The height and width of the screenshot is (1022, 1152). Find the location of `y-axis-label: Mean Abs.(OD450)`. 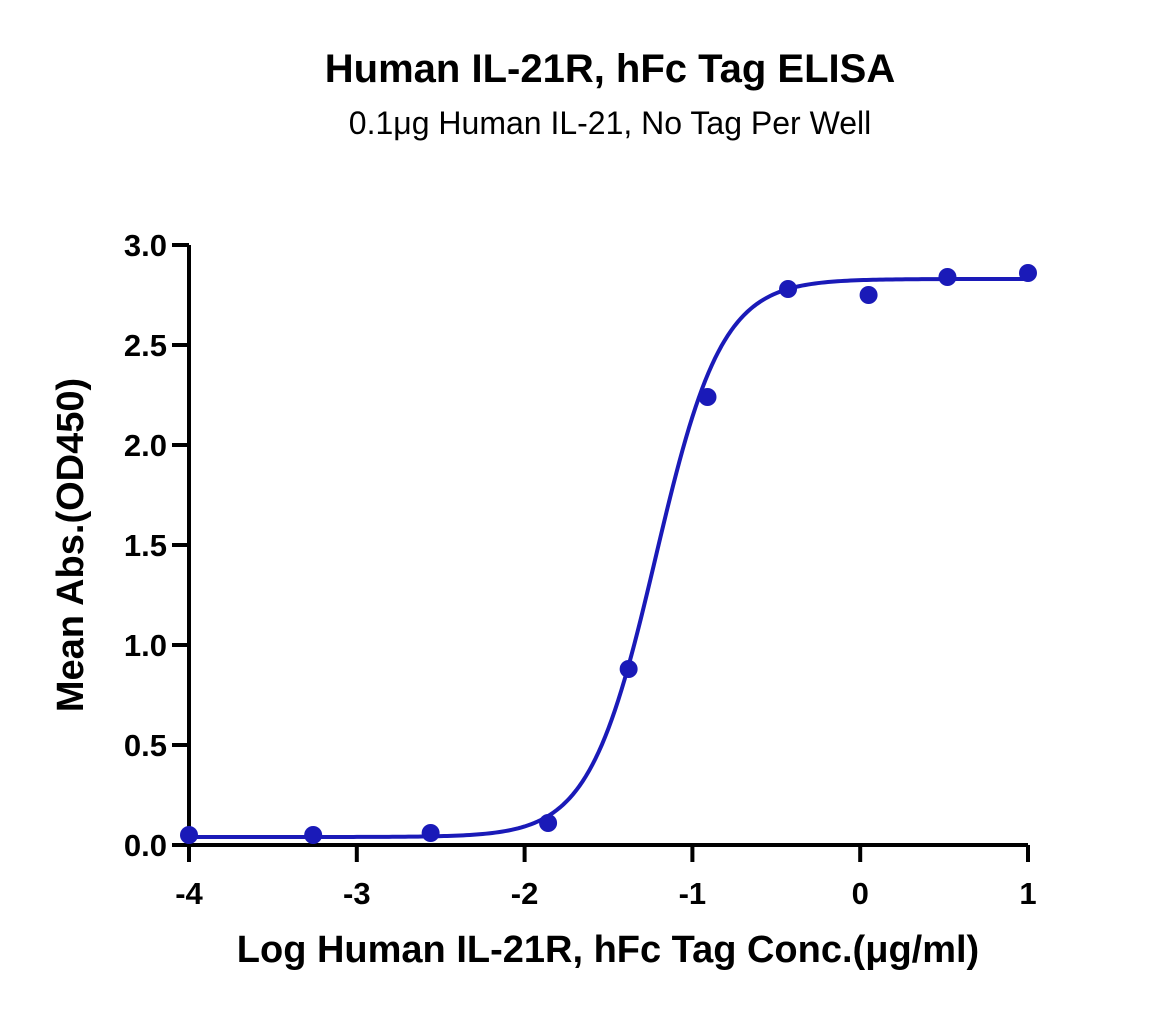

y-axis-label: Mean Abs.(OD450) is located at coordinates (71, 545).